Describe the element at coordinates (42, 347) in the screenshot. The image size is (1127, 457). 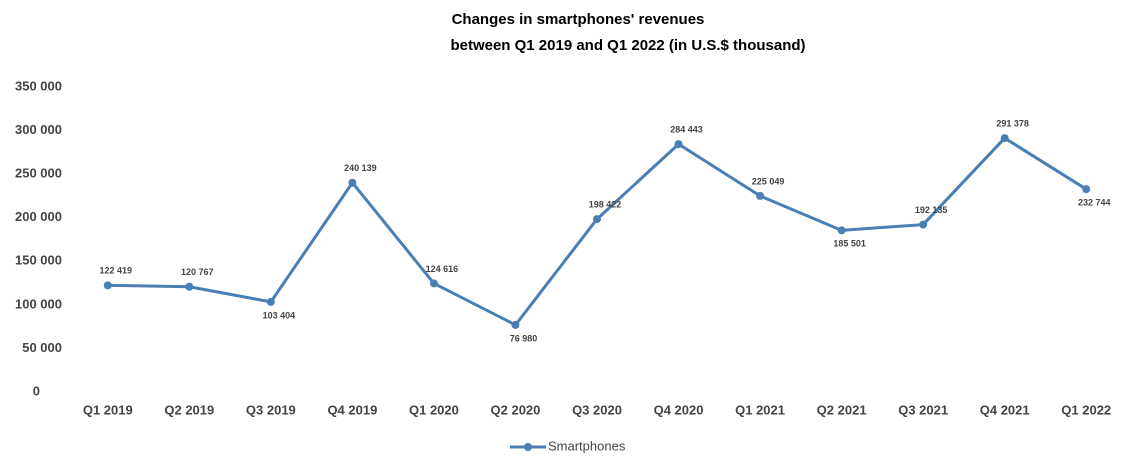
I see `y-tick-label: 50 000` at that location.